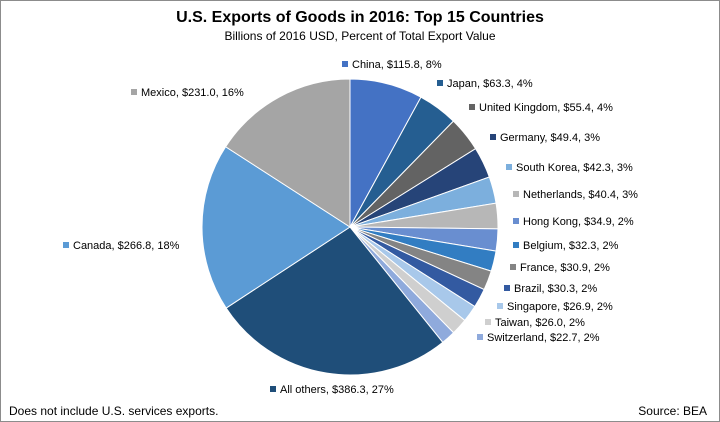 The image size is (720, 422). What do you see at coordinates (560, 307) in the screenshot?
I see `data-label: Singapore, $26.9, 2%` at bounding box center [560, 307].